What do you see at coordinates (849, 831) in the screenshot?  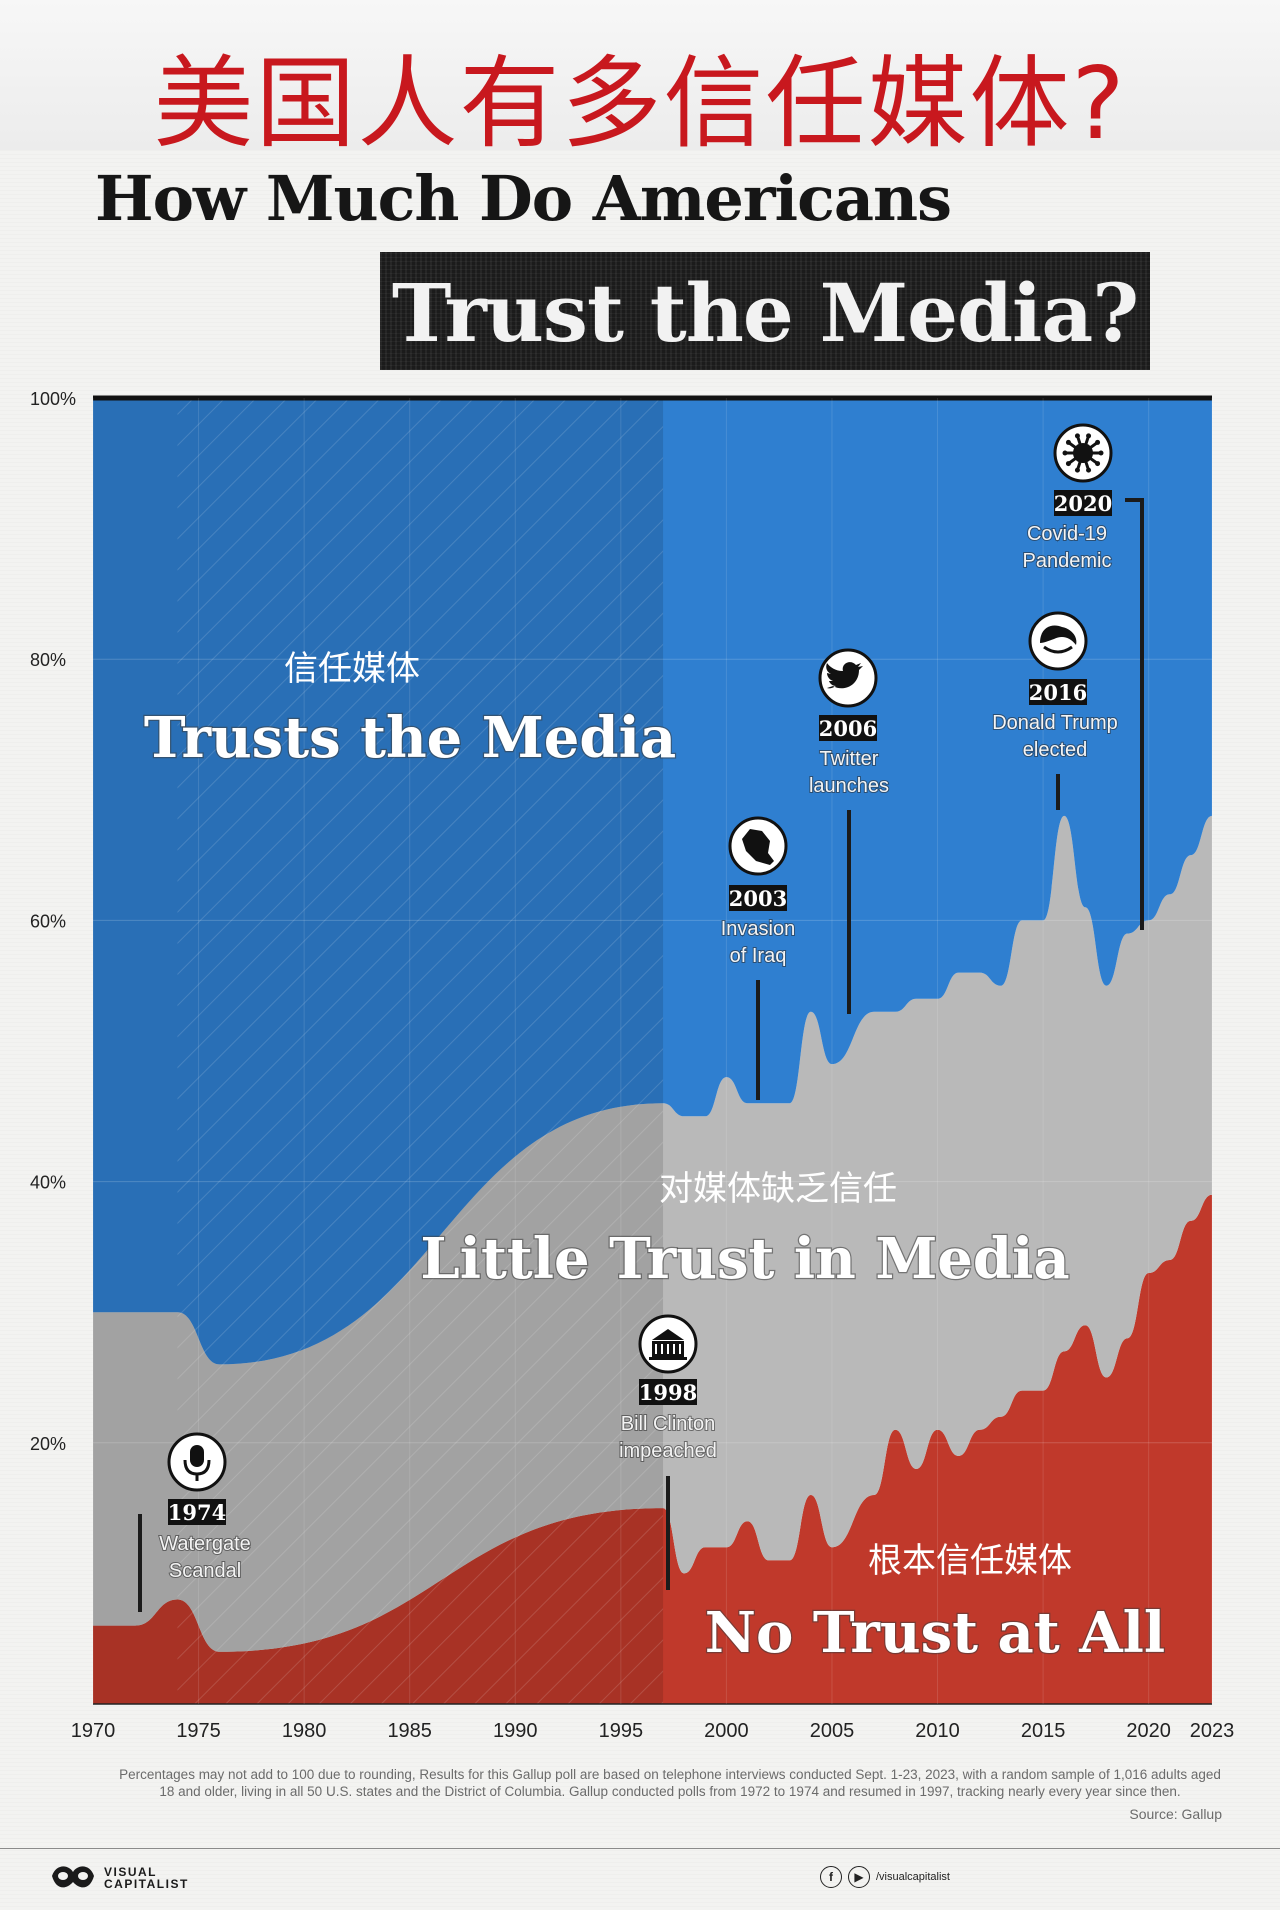 I see `annotation-2006: 2006 Twitter launches` at bounding box center [849, 831].